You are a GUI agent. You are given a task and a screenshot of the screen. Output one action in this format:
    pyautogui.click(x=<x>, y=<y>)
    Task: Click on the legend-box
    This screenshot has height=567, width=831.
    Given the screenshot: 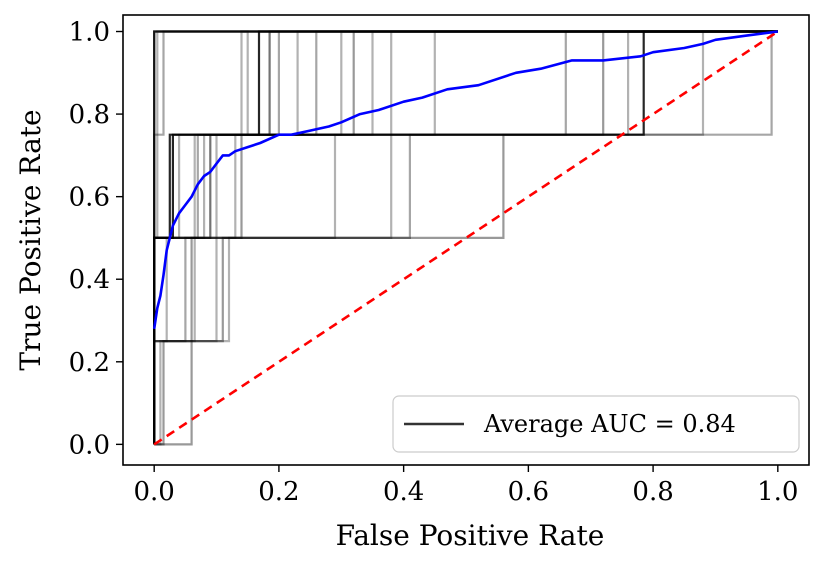 What is the action you would take?
    pyautogui.click(x=596, y=424)
    